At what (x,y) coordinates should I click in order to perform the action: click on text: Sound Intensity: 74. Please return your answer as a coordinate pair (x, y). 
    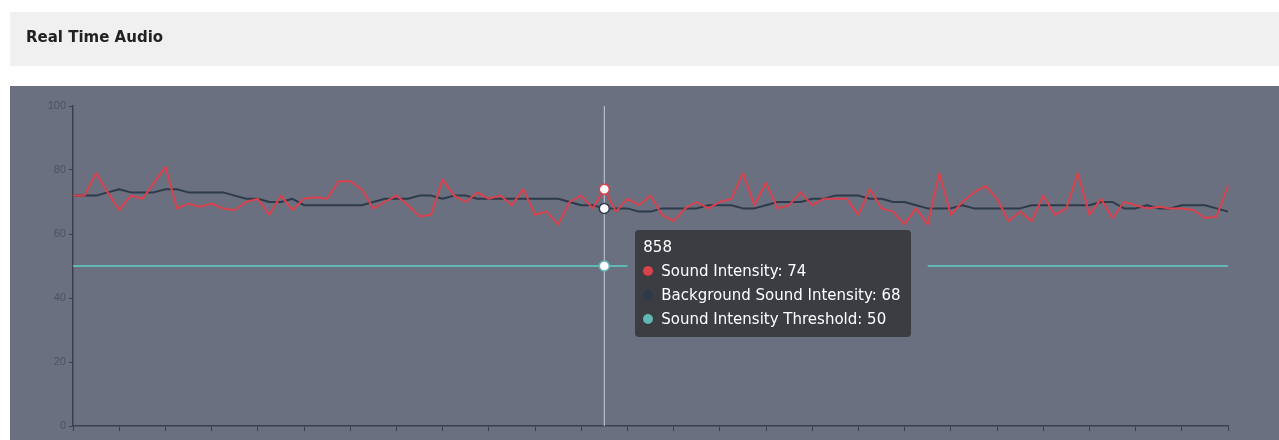
    Looking at the image, I should click on (734, 271).